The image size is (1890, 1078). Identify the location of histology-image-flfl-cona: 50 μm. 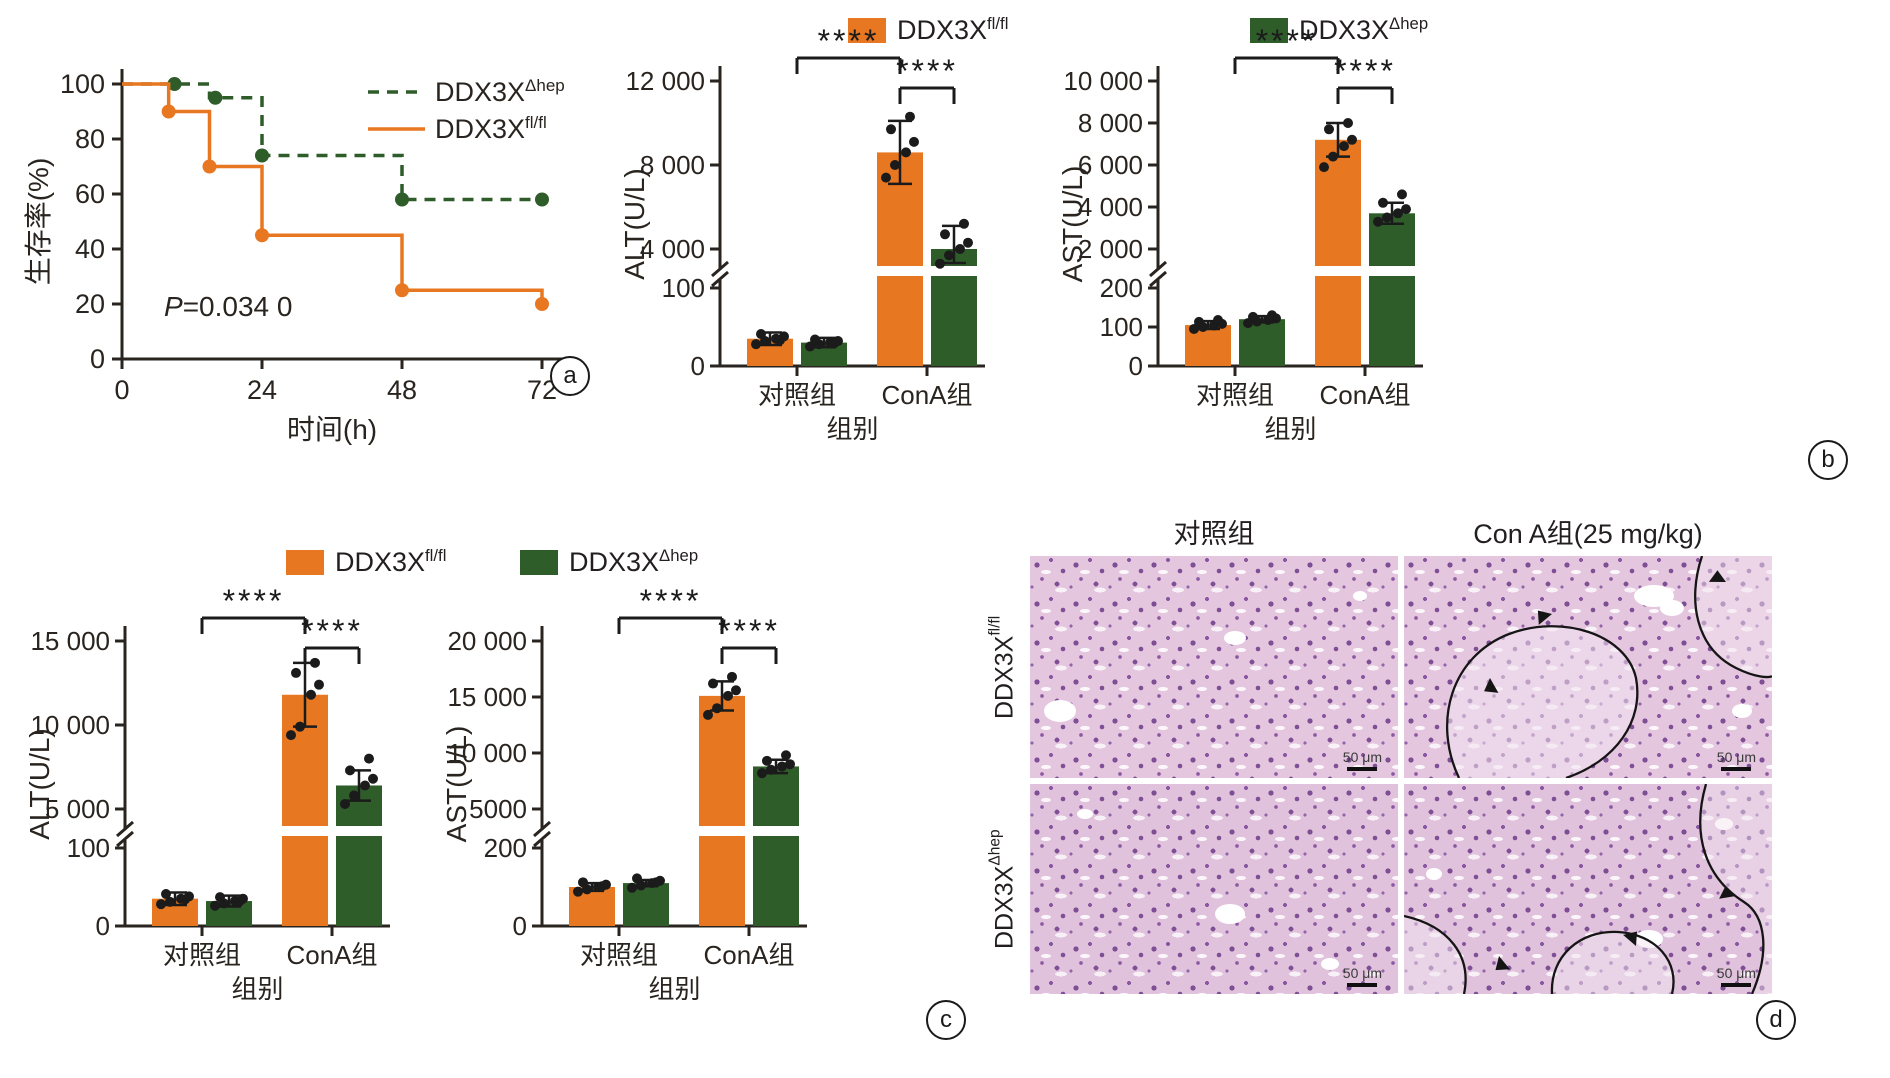
(1588, 667).